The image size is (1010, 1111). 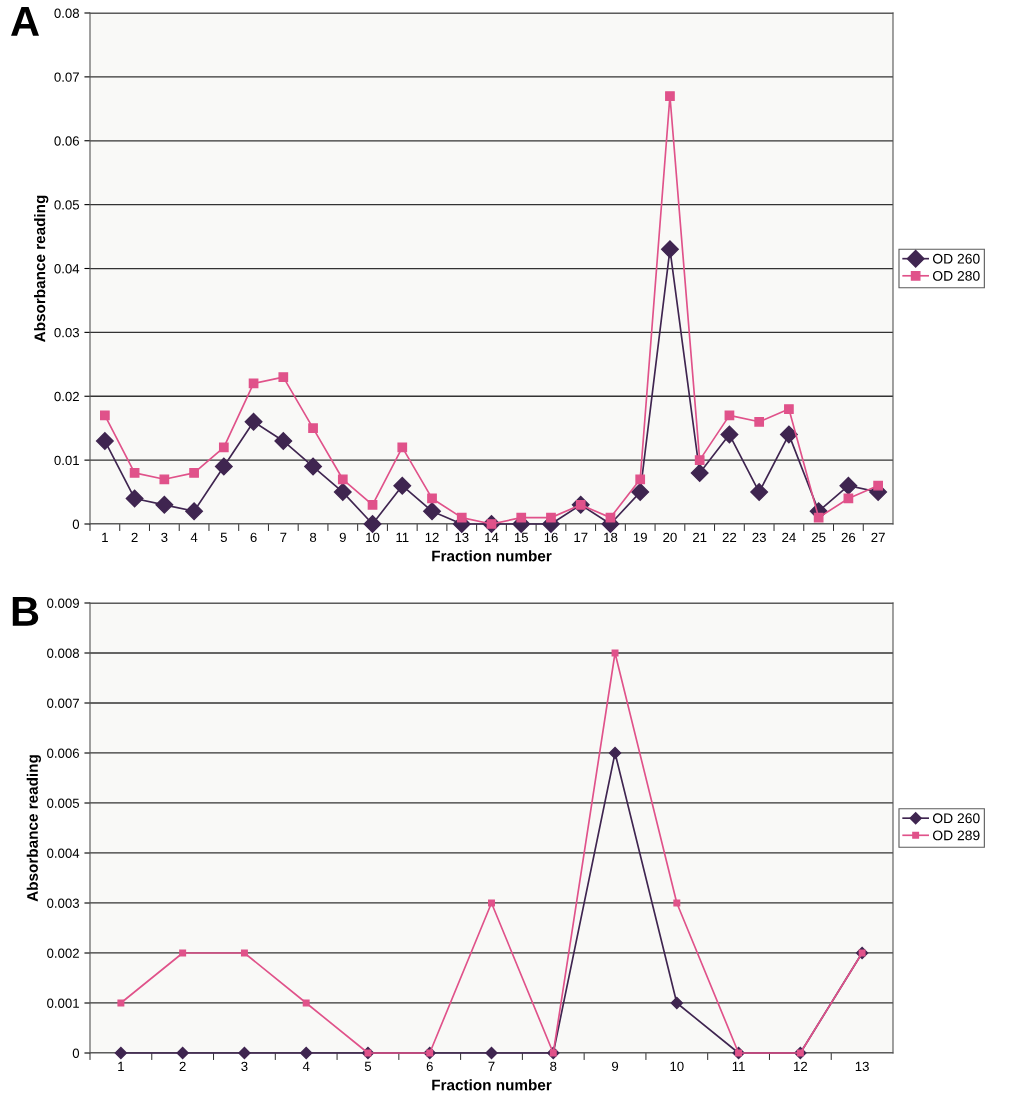 What do you see at coordinates (63, 1003) in the screenshot?
I see `y-tick-label: 0.001` at bounding box center [63, 1003].